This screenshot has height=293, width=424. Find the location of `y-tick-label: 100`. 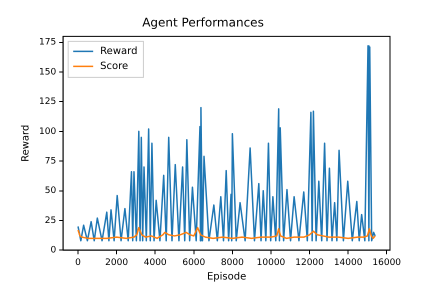

y-tick-label: 100 is located at coordinates (47, 131).